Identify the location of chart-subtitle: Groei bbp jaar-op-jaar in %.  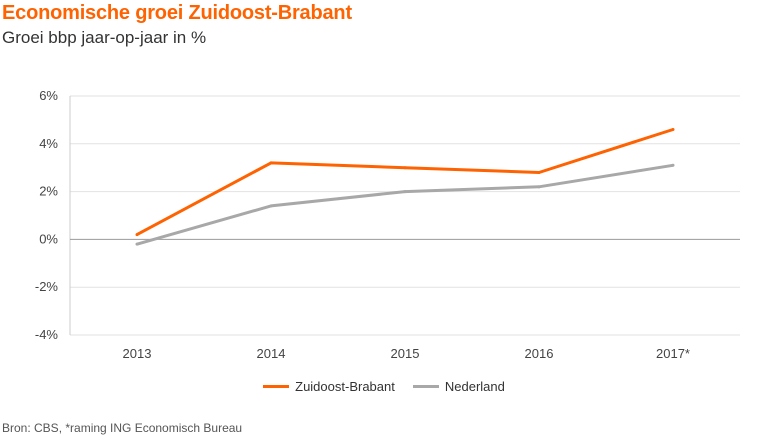
(104, 37).